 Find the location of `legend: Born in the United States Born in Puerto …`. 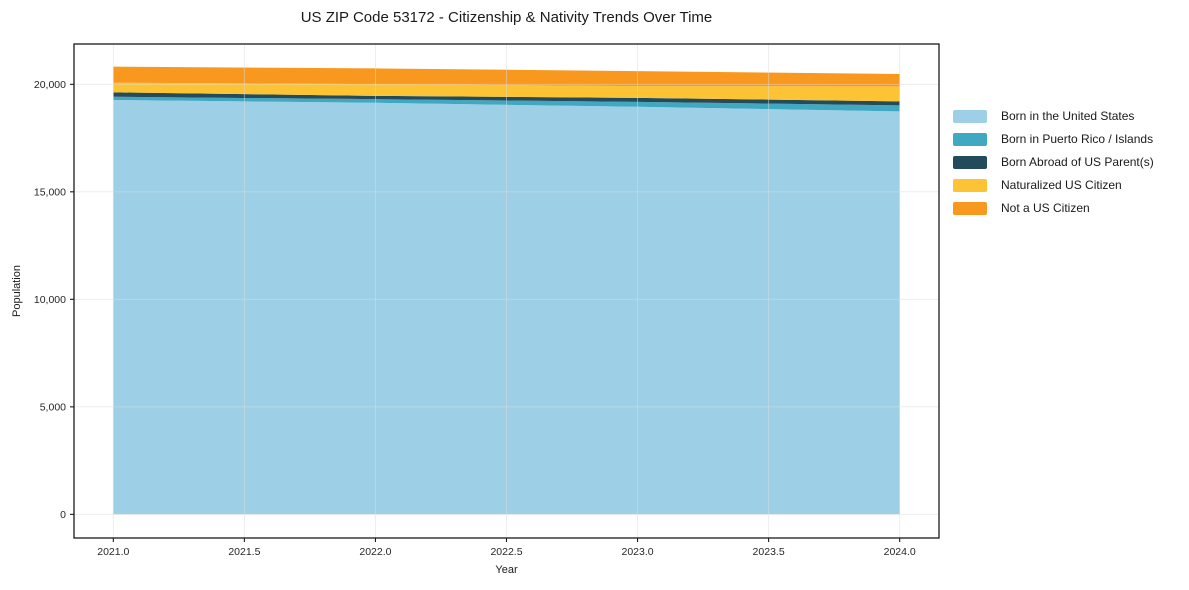

legend: Born in the United States Born in Puerto … is located at coordinates (1053, 167).